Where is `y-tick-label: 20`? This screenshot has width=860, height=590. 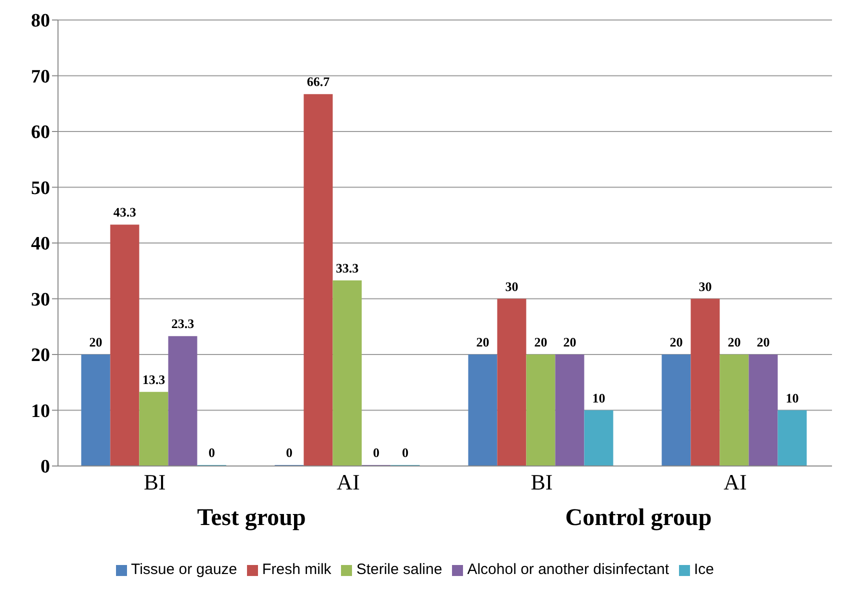
y-tick-label: 20 is located at coordinates (40, 355).